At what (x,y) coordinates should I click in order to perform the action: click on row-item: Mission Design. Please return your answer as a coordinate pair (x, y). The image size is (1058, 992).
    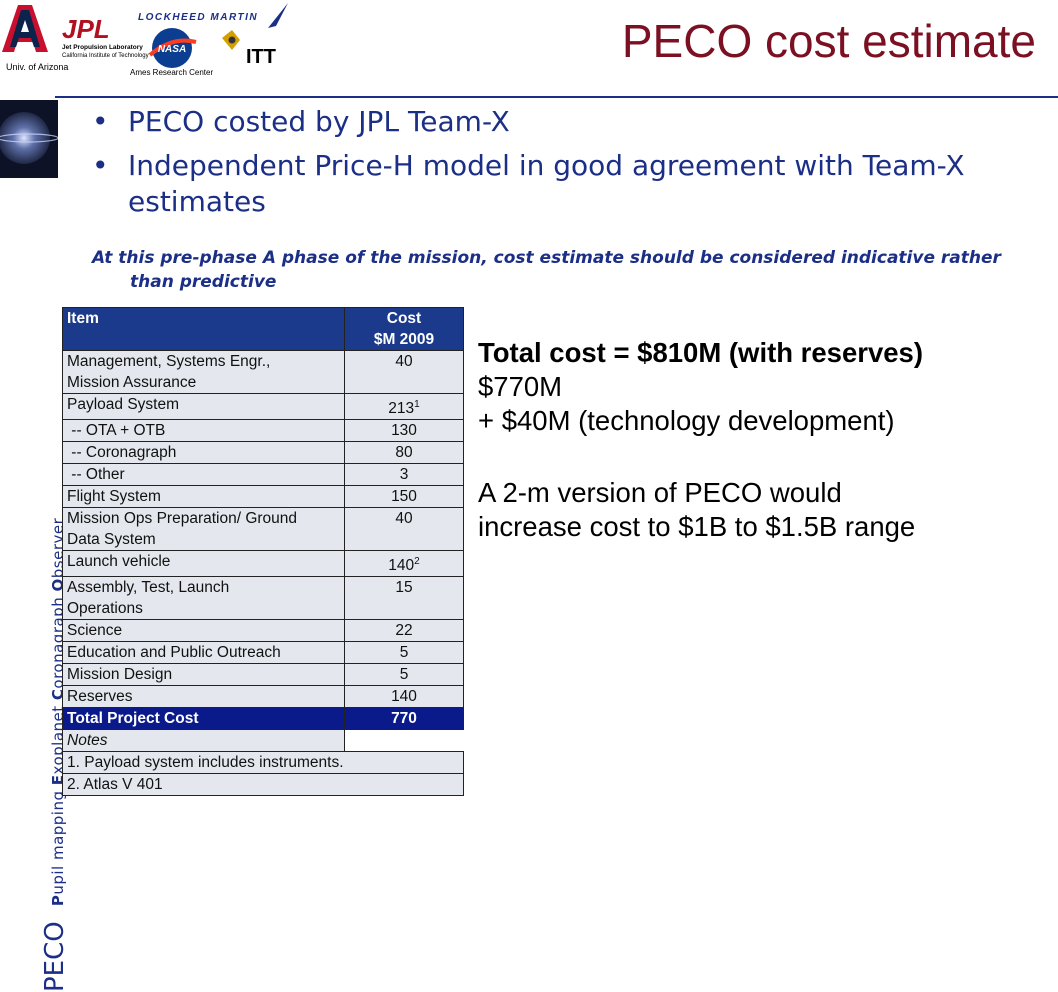
    Looking at the image, I should click on (203, 675).